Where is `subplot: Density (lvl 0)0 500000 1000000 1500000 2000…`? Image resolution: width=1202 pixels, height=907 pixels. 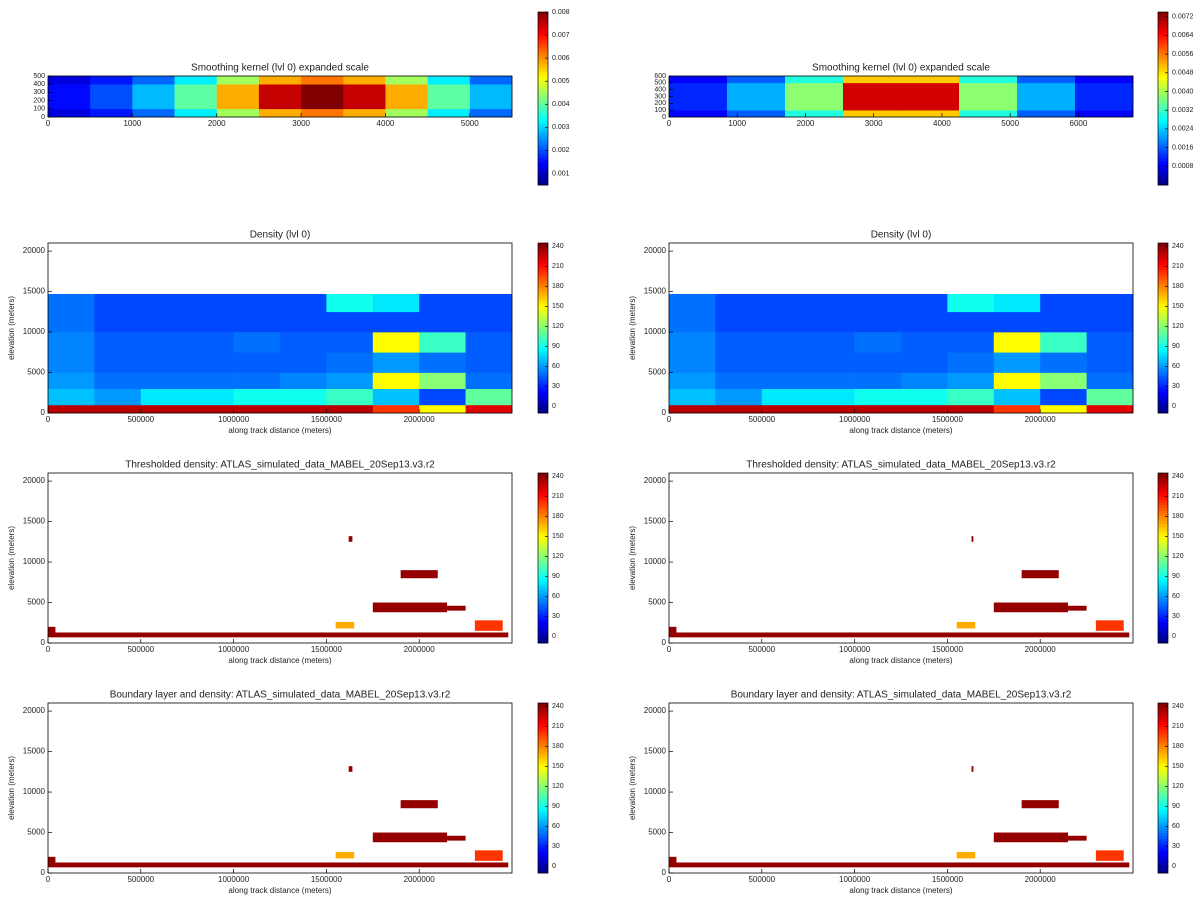
subplot: Density (lvl 0)0 500000 1000000 1500000 2000… is located at coordinates (285, 332).